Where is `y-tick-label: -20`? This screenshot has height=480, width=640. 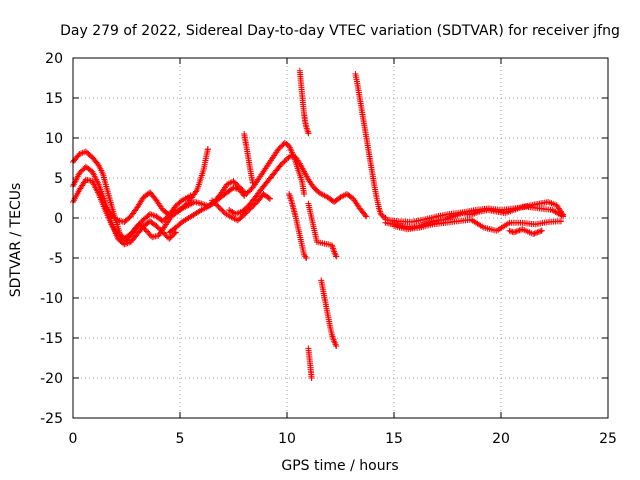
y-tick-label: -20 is located at coordinates (51, 379).